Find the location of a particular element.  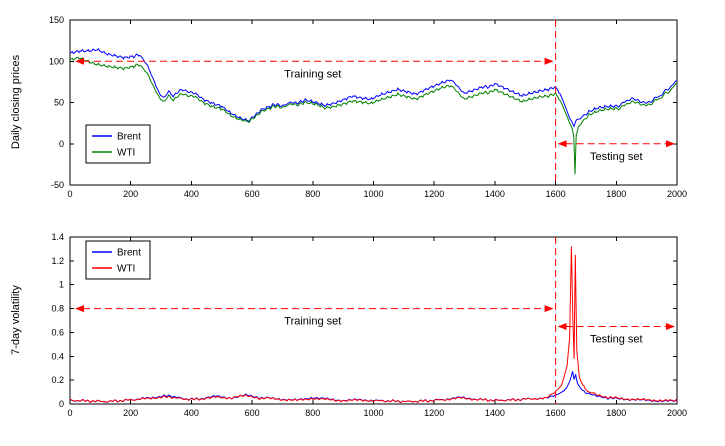

y-tick-label: 150 is located at coordinates (56, 20).